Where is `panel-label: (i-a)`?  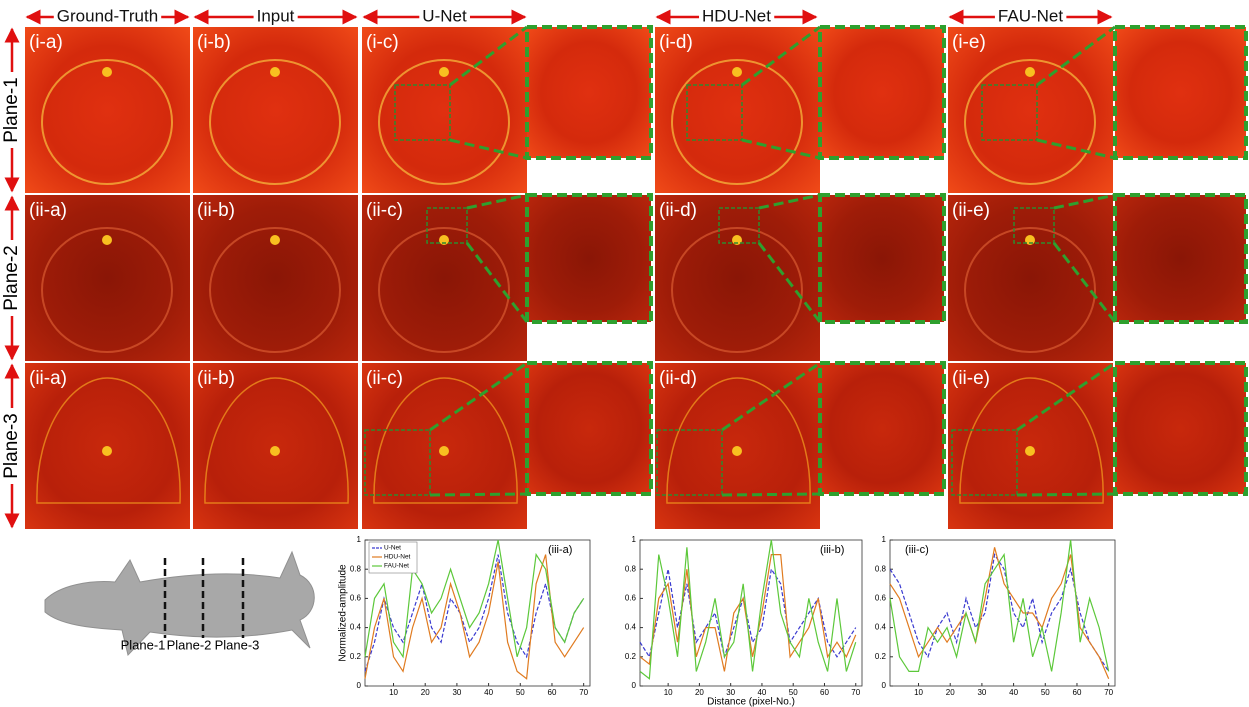 panel-label: (i-a) is located at coordinates (46, 42).